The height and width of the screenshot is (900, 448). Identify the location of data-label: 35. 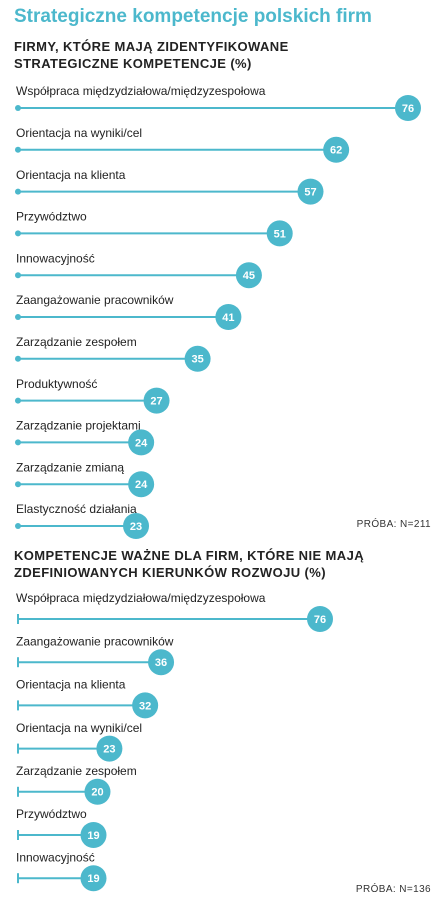
(197, 360).